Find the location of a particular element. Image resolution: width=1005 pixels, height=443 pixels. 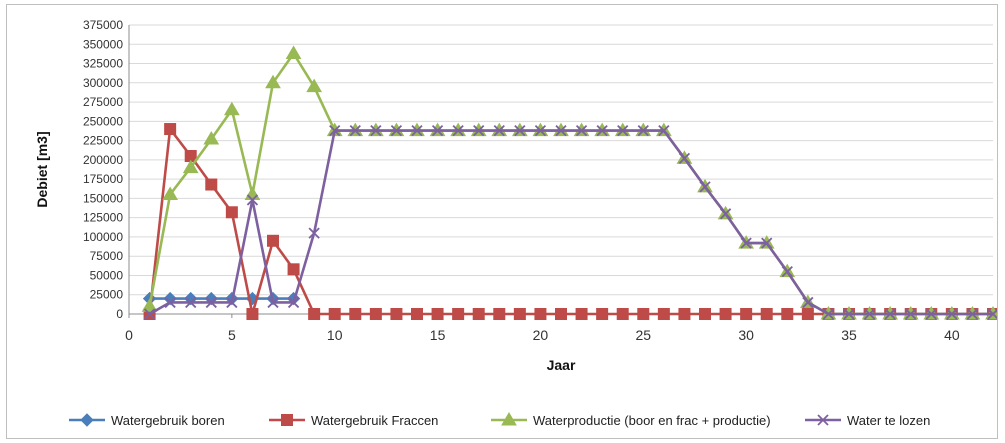

y-tick-label: 25000 is located at coordinates (107, 295).